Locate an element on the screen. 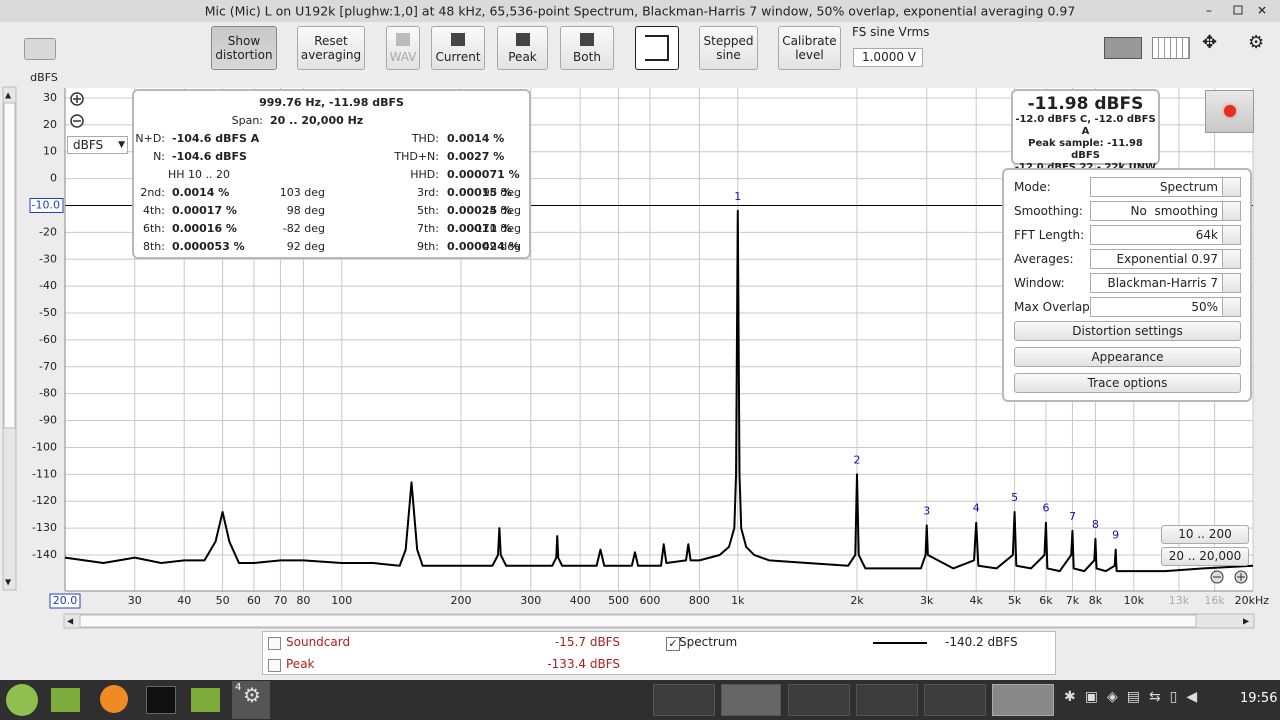 Image resolution: width=1280 pixels, height=720 pixels. setting-select: Blackman-Harris 7 is located at coordinates (1165, 283).